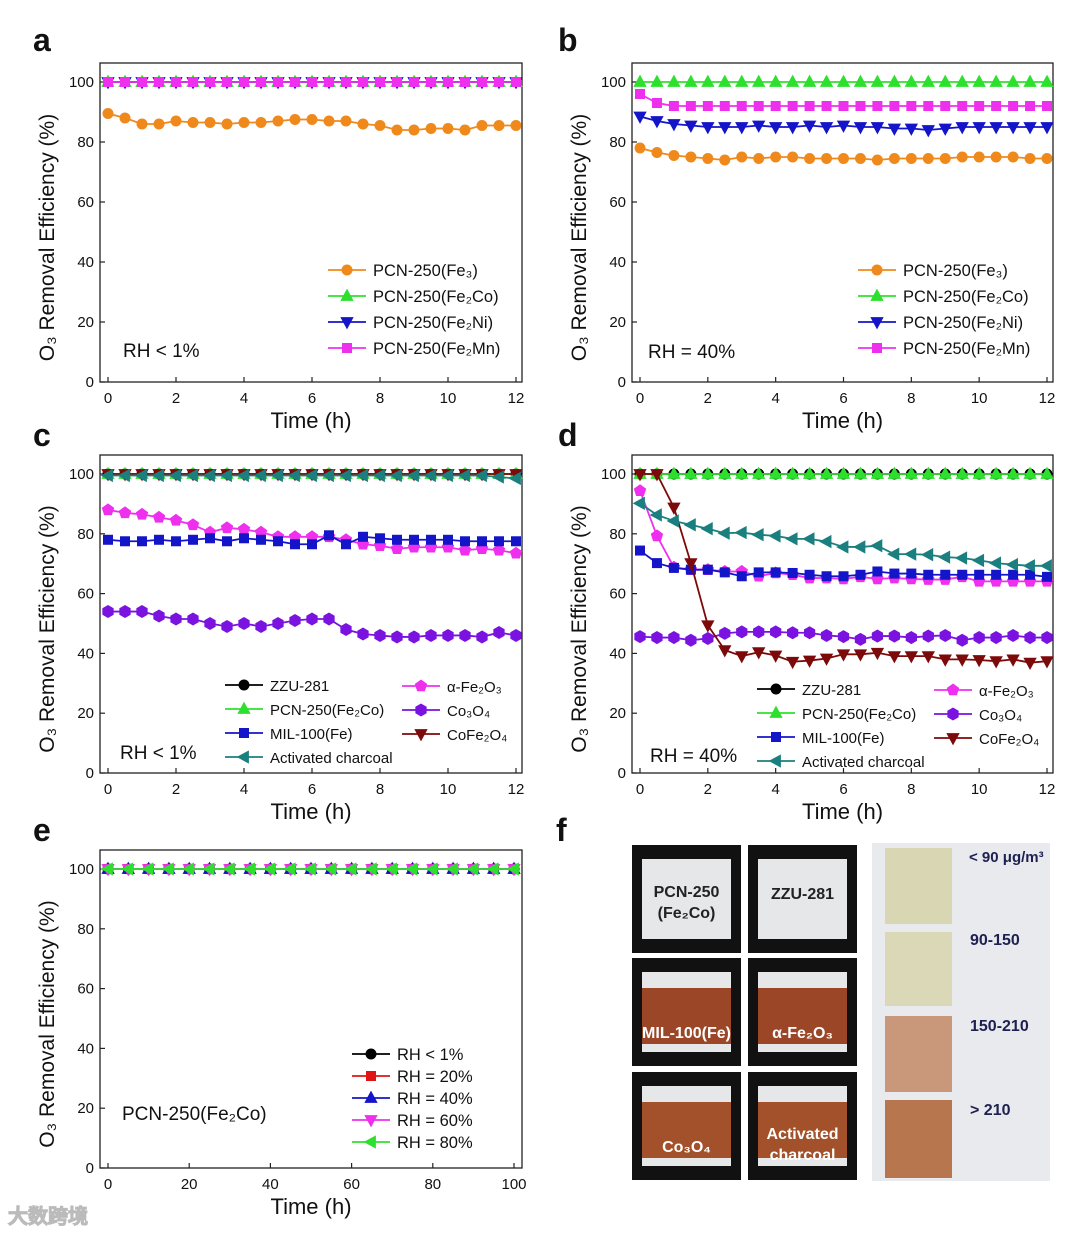 The height and width of the screenshot is (1234, 1080). What do you see at coordinates (842, 614) in the screenshot?
I see `plot-frame` at bounding box center [842, 614].